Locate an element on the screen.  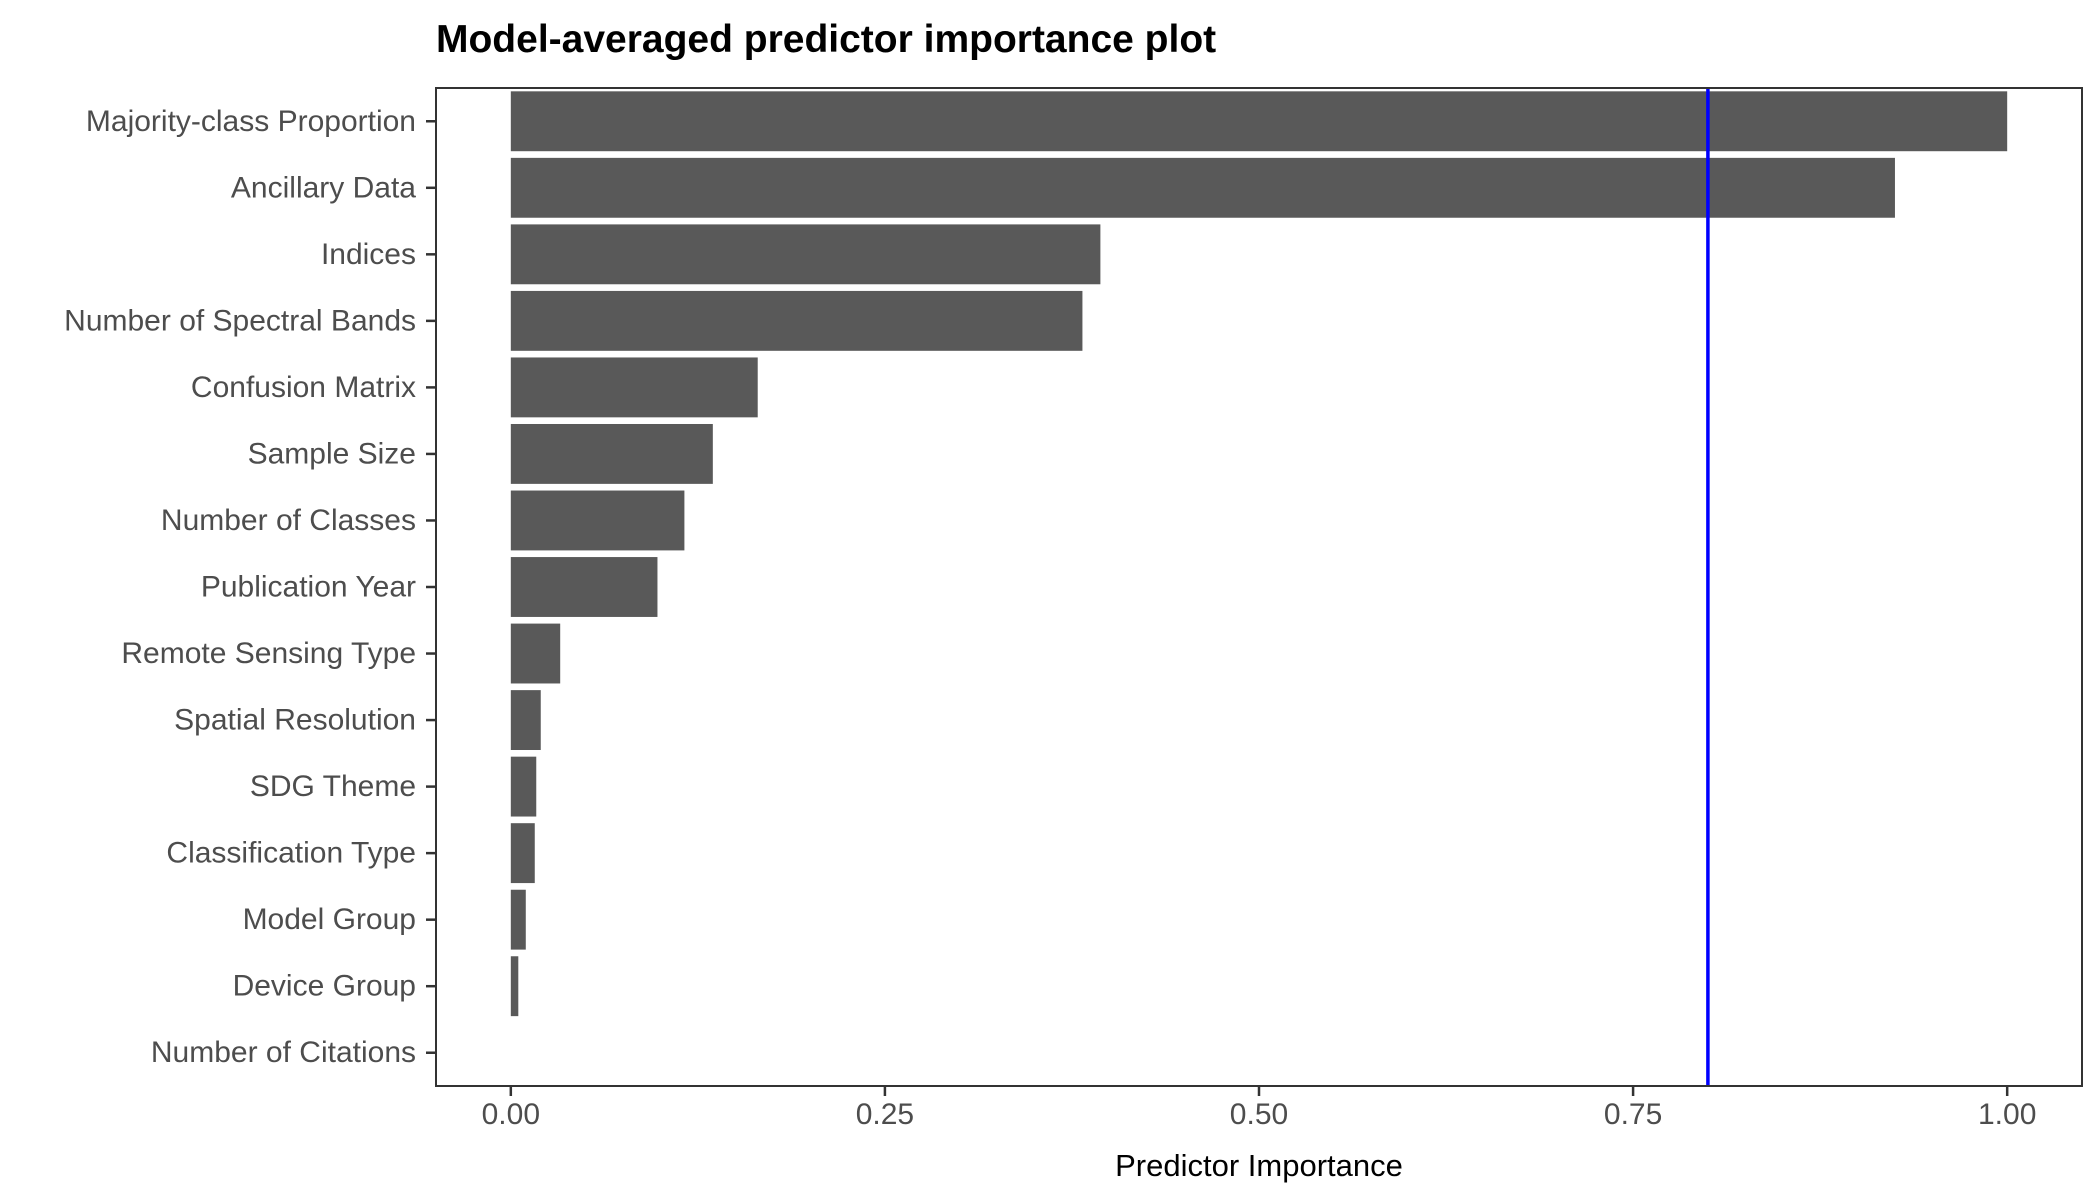
bar-model-group is located at coordinates (518, 919).